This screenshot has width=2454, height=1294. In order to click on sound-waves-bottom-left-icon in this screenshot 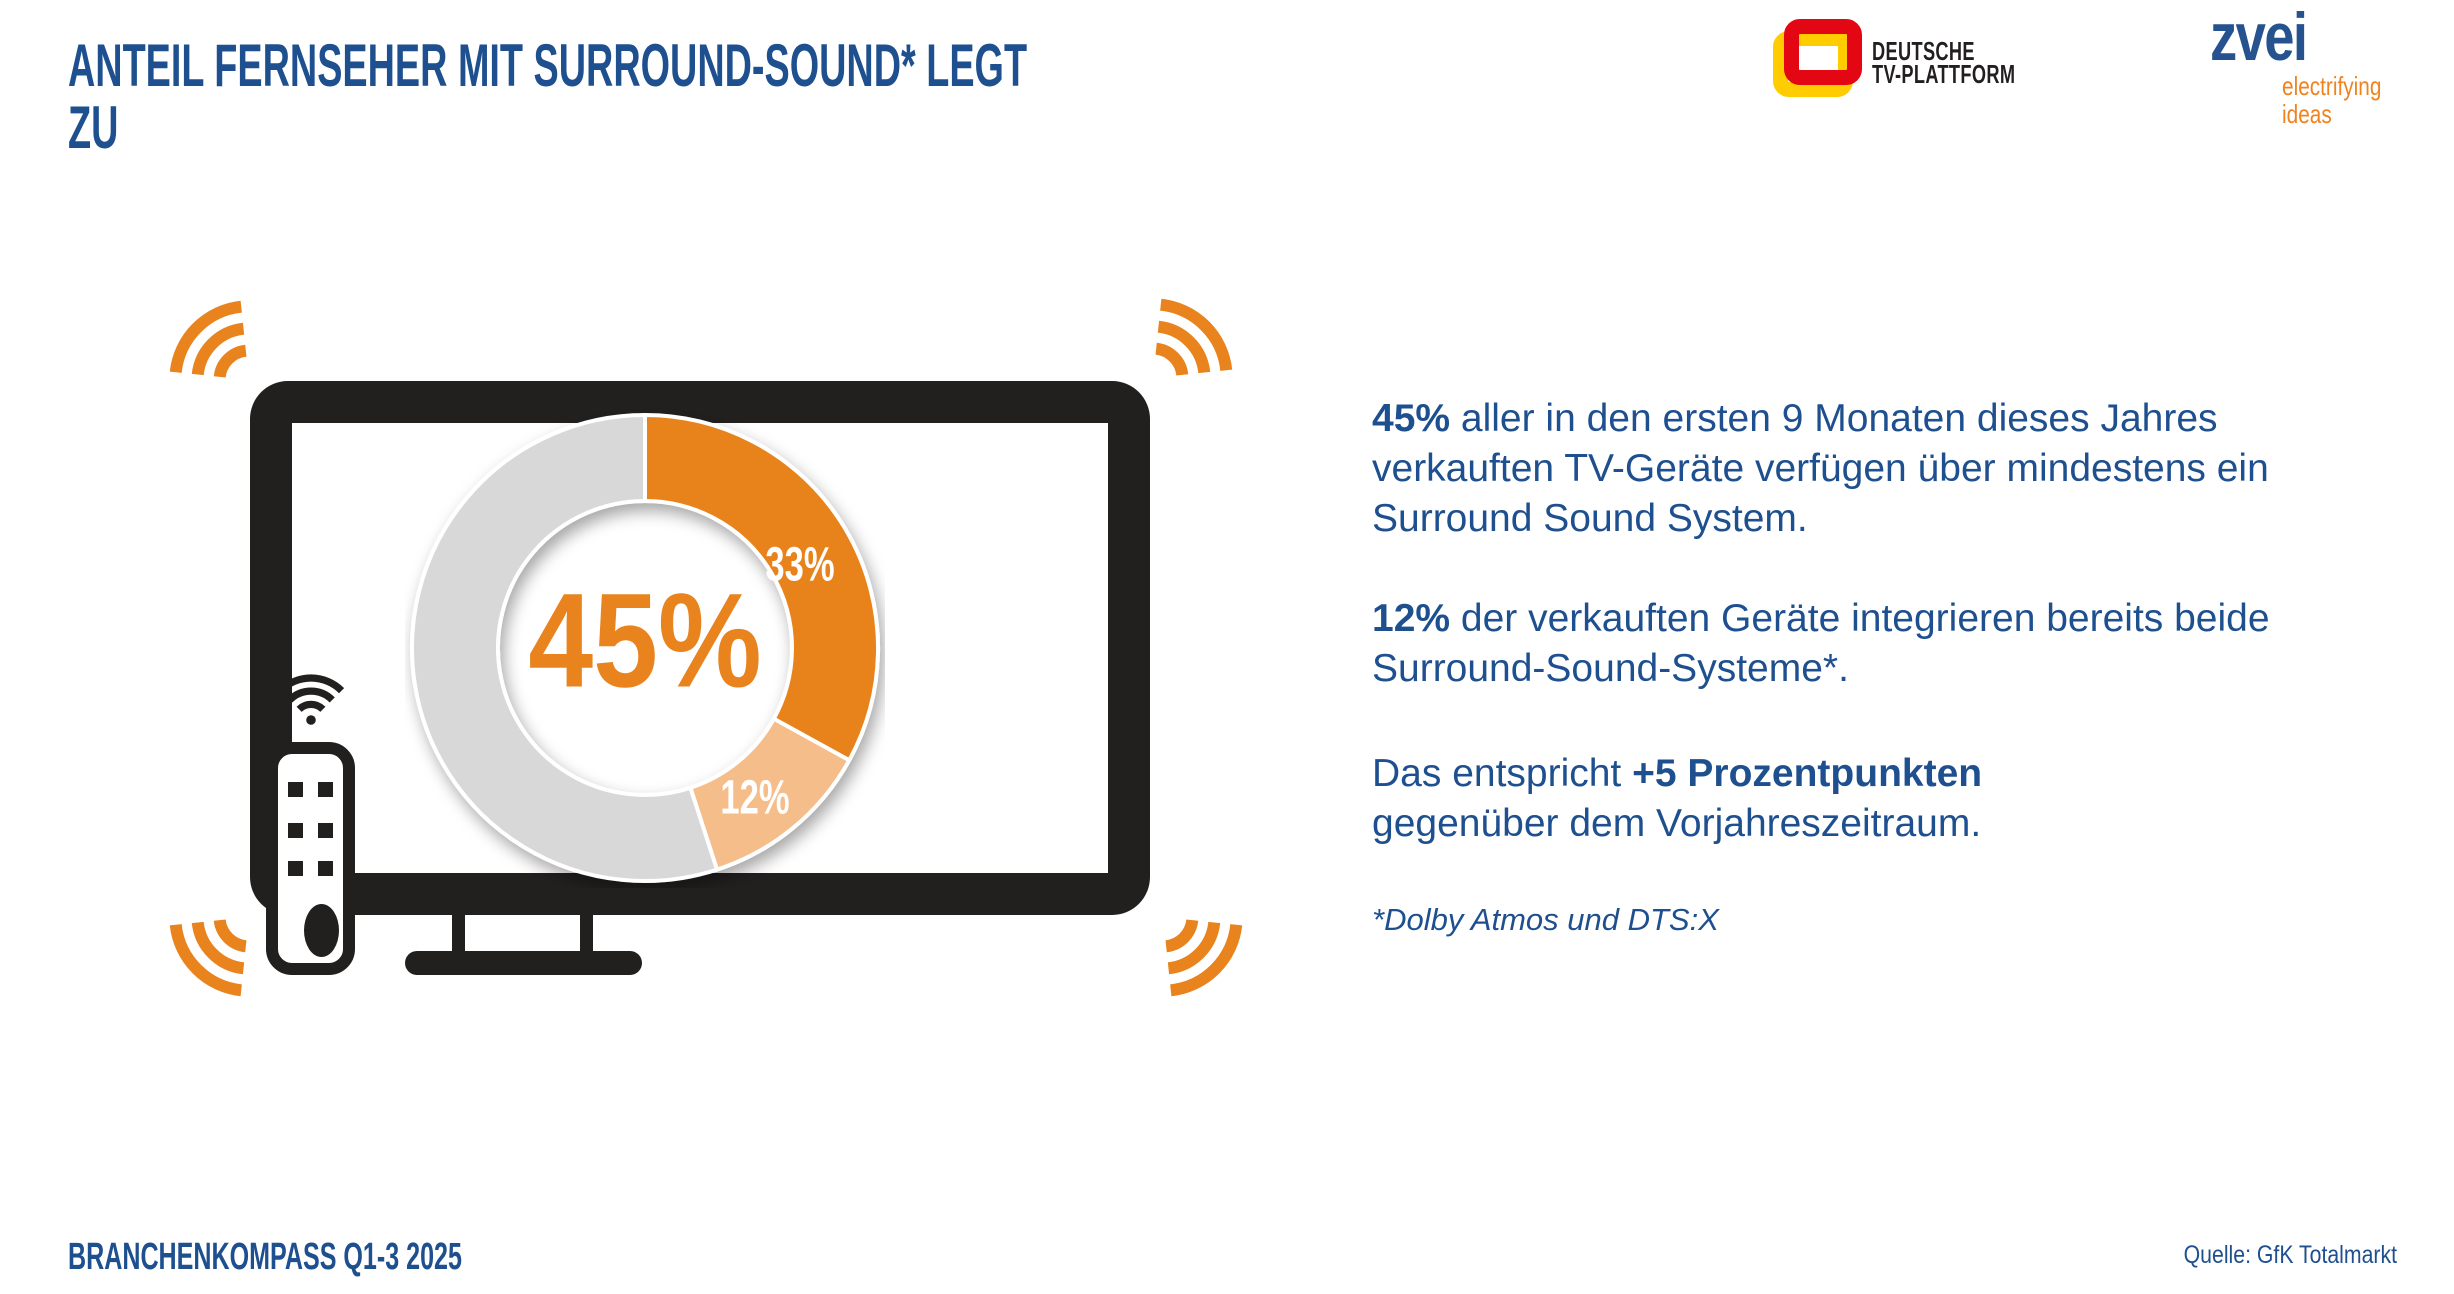, I will do `click(208, 958)`.